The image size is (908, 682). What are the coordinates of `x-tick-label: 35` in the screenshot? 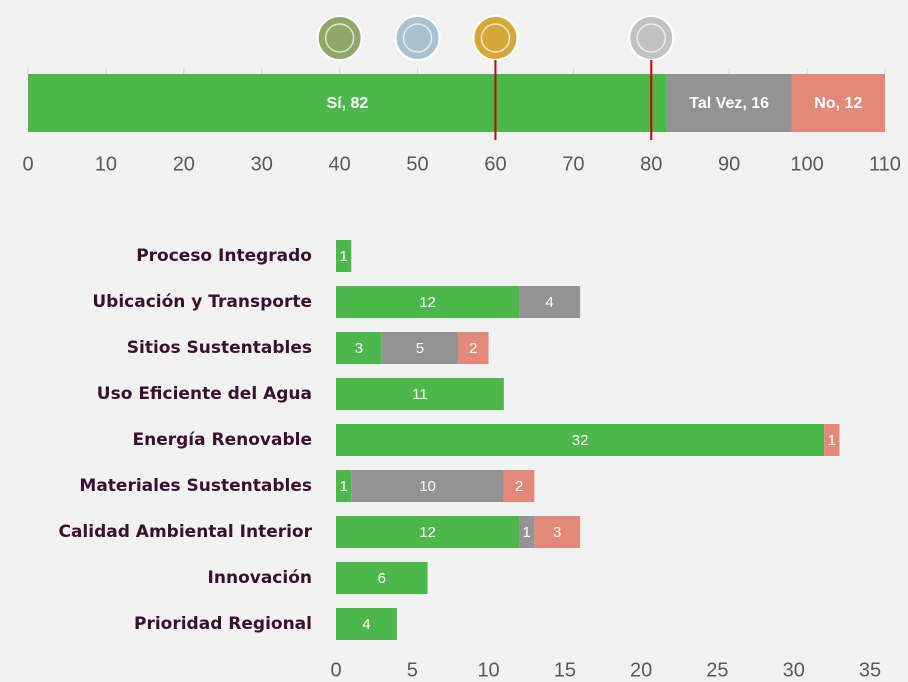 It's located at (870, 670).